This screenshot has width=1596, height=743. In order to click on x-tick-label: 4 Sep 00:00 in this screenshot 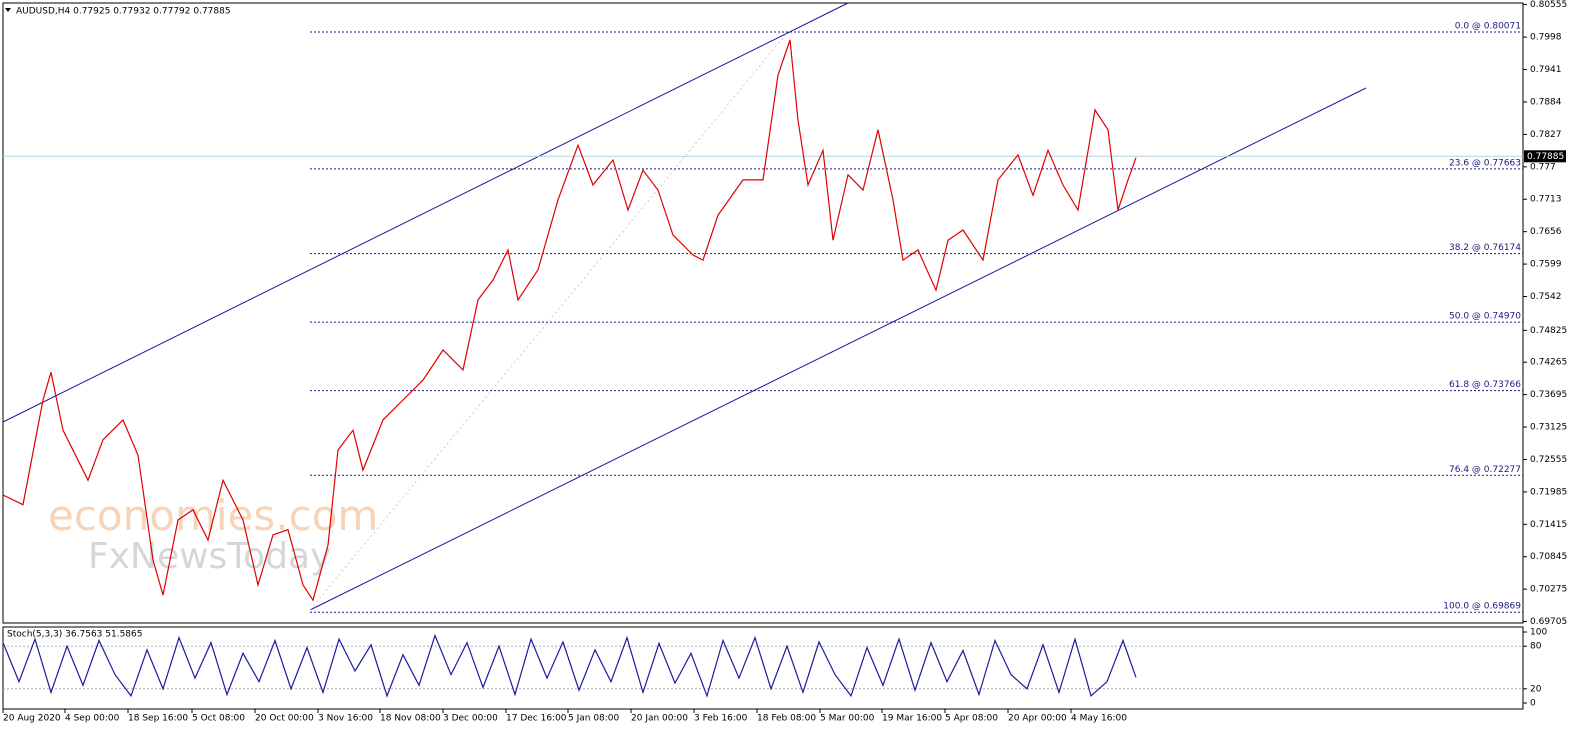, I will do `click(92, 719)`.